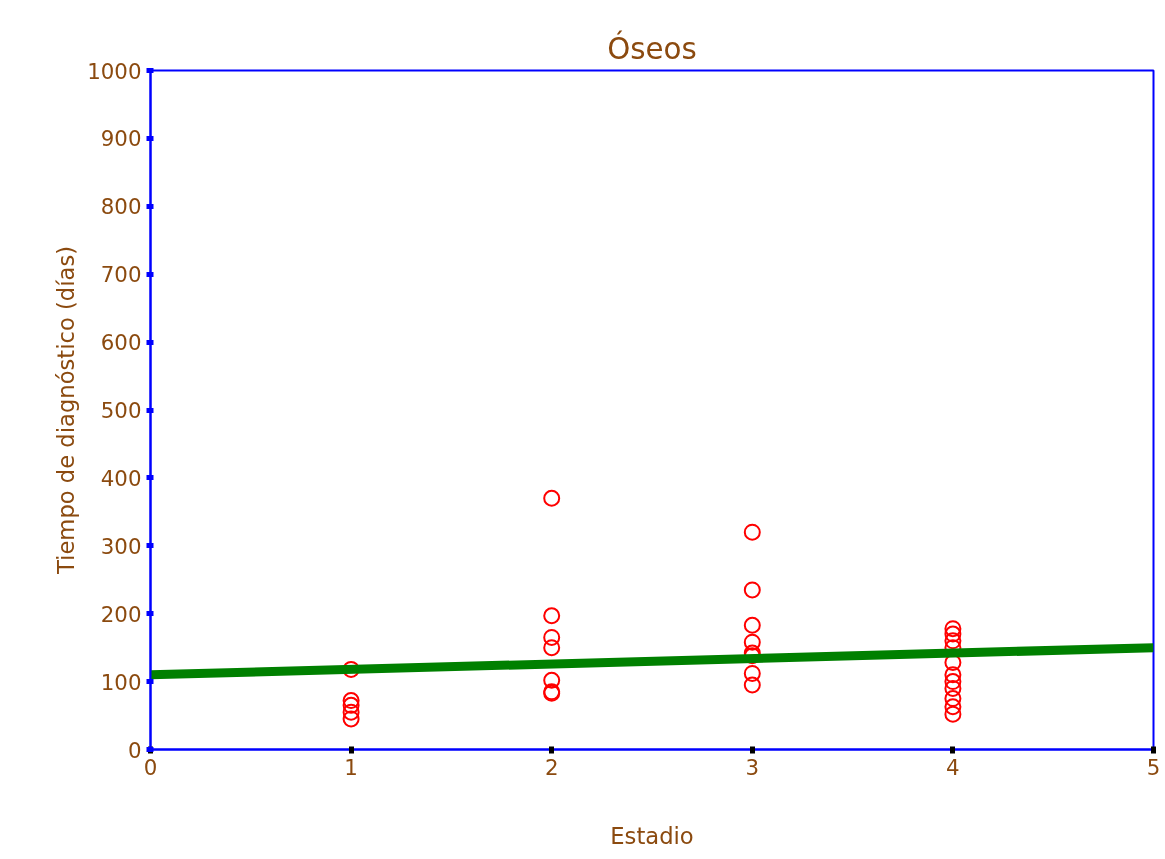 The height and width of the screenshot is (859, 1165). What do you see at coordinates (121, 614) in the screenshot?
I see `y-tick-label: 200` at bounding box center [121, 614].